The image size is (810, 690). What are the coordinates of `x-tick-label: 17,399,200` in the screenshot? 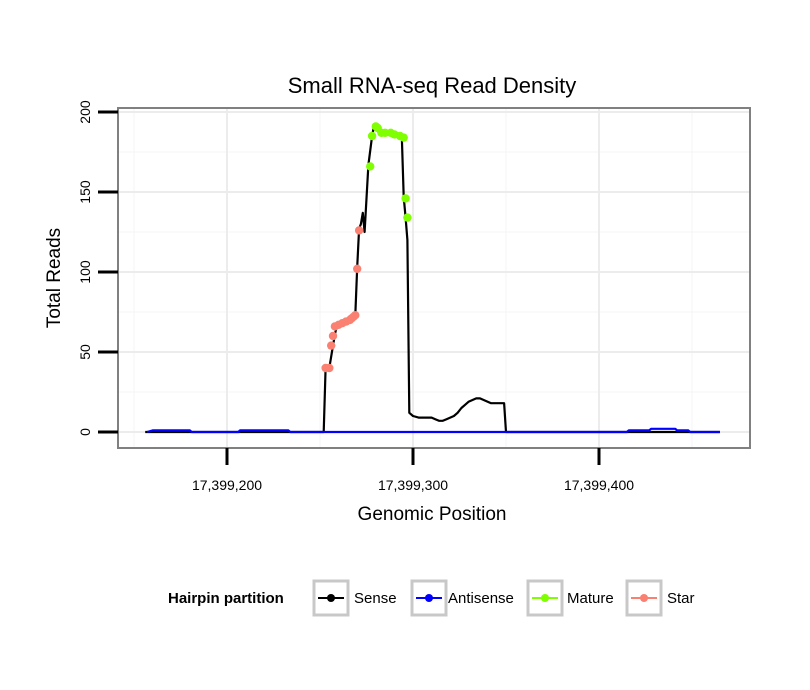 It's located at (227, 485).